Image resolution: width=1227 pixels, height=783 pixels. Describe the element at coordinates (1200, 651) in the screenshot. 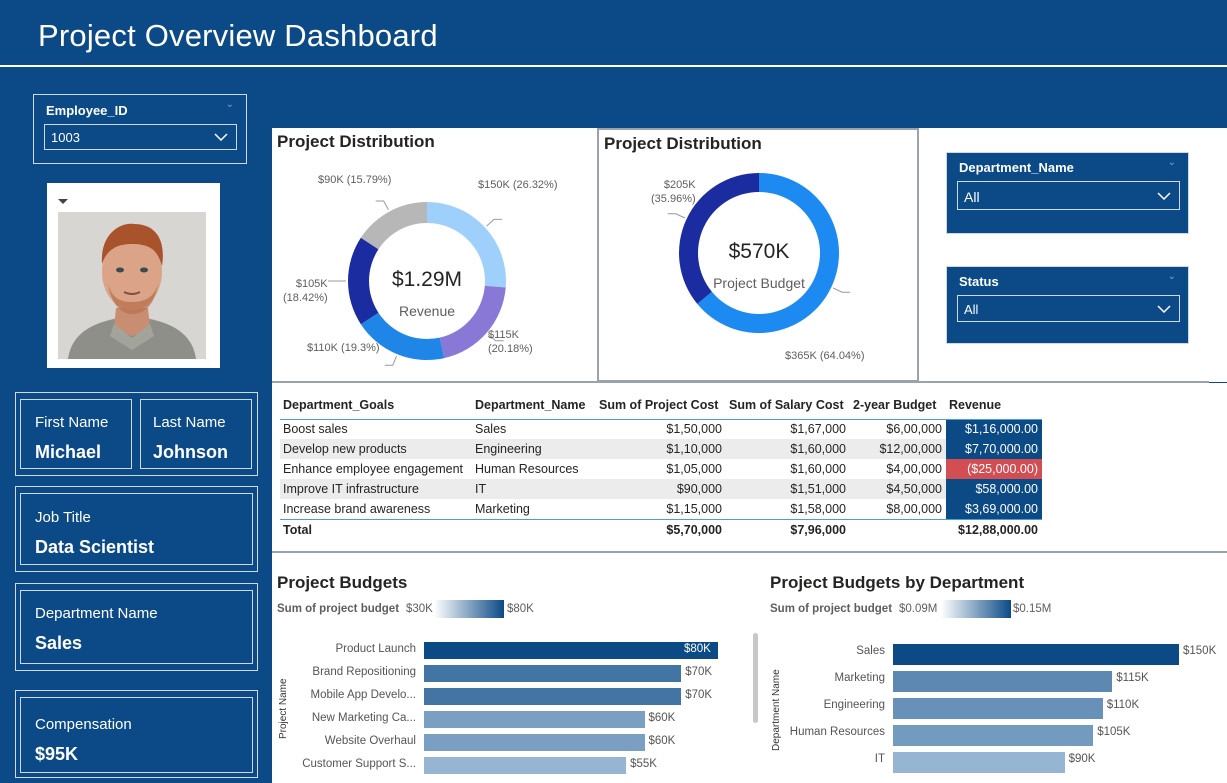

I see `bar-value-label: $150K` at that location.